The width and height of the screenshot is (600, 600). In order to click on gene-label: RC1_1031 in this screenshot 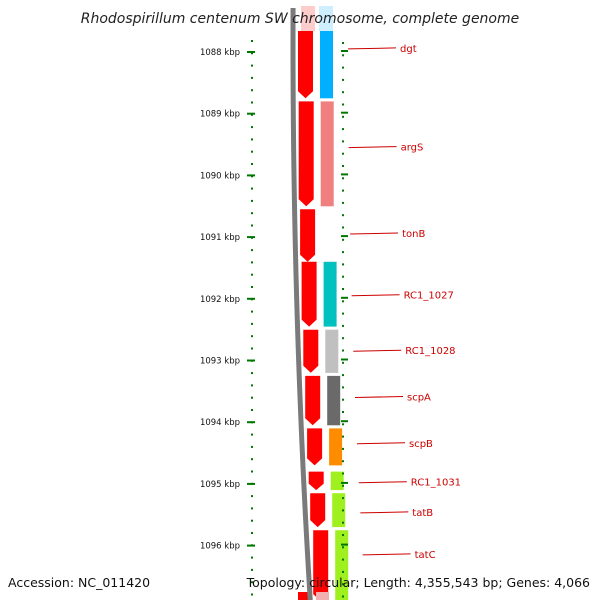, I will do `click(436, 483)`.